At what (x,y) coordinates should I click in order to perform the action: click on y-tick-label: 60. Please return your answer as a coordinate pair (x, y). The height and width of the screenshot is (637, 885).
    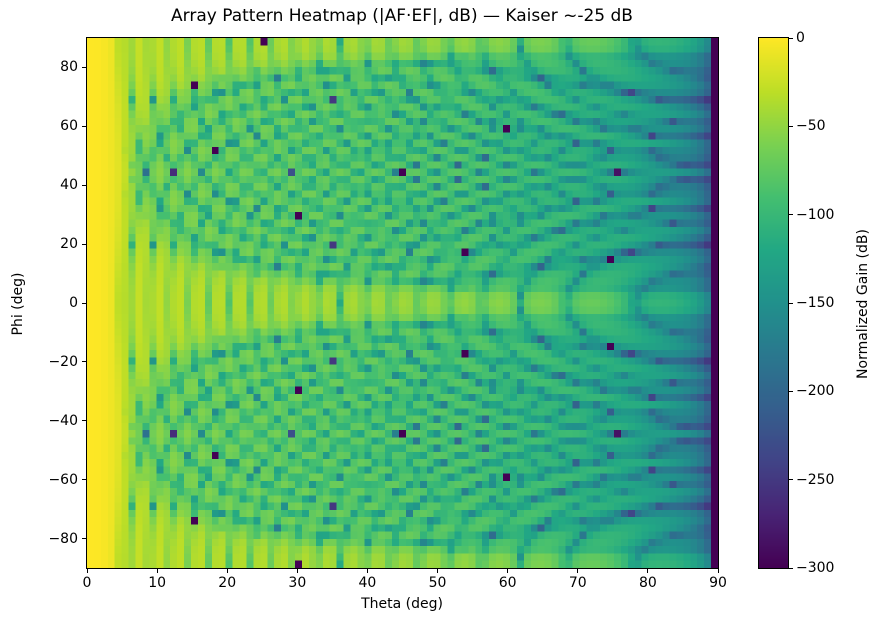
    Looking at the image, I should click on (69, 126).